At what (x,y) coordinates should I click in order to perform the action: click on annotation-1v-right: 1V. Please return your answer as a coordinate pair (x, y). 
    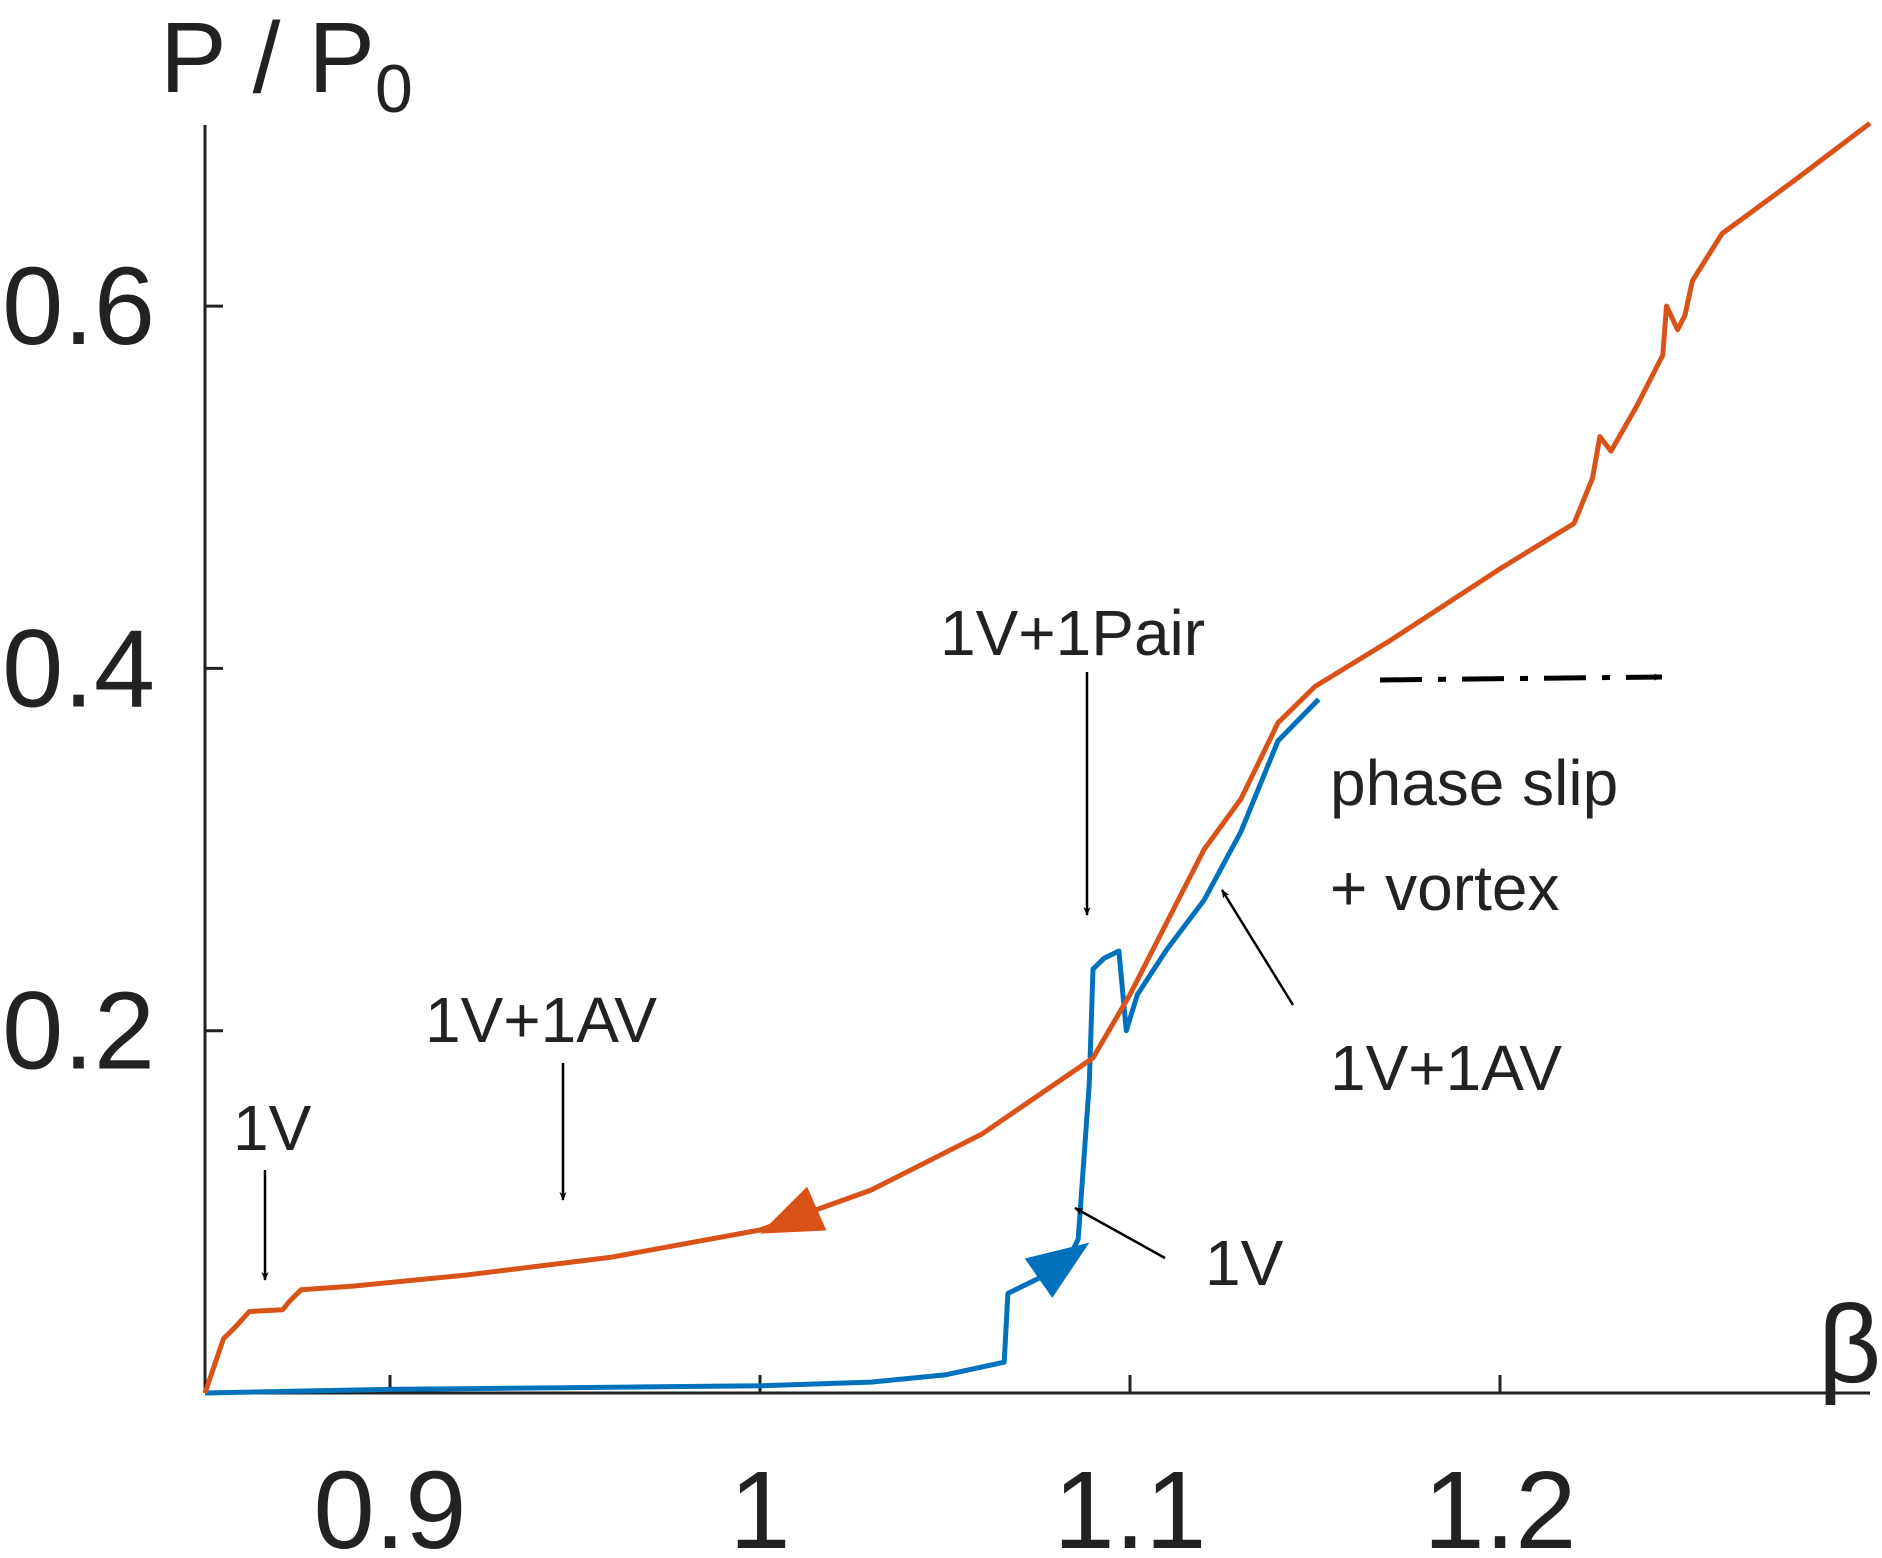
    Looking at the image, I should click on (1244, 1263).